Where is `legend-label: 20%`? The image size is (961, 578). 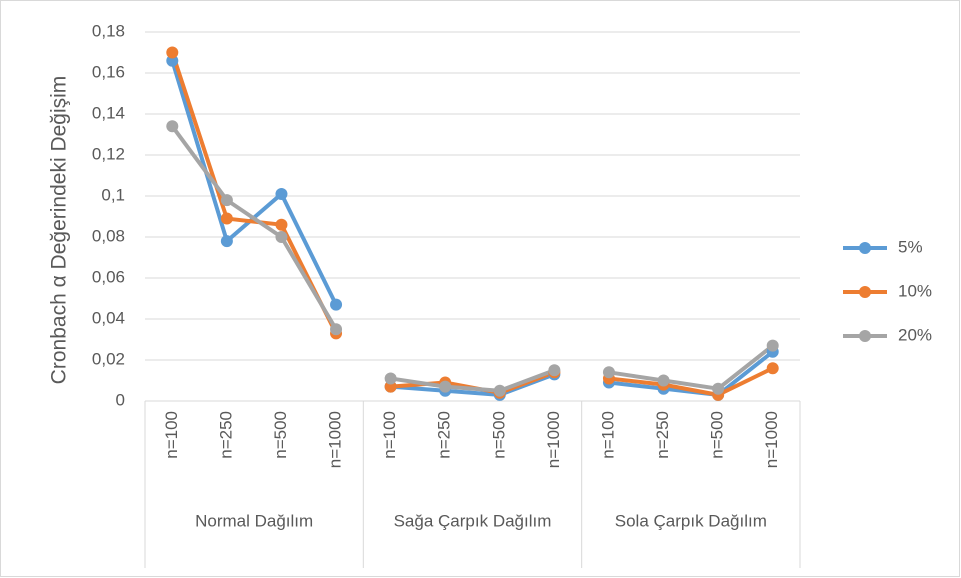
legend-label: 20% is located at coordinates (915, 334).